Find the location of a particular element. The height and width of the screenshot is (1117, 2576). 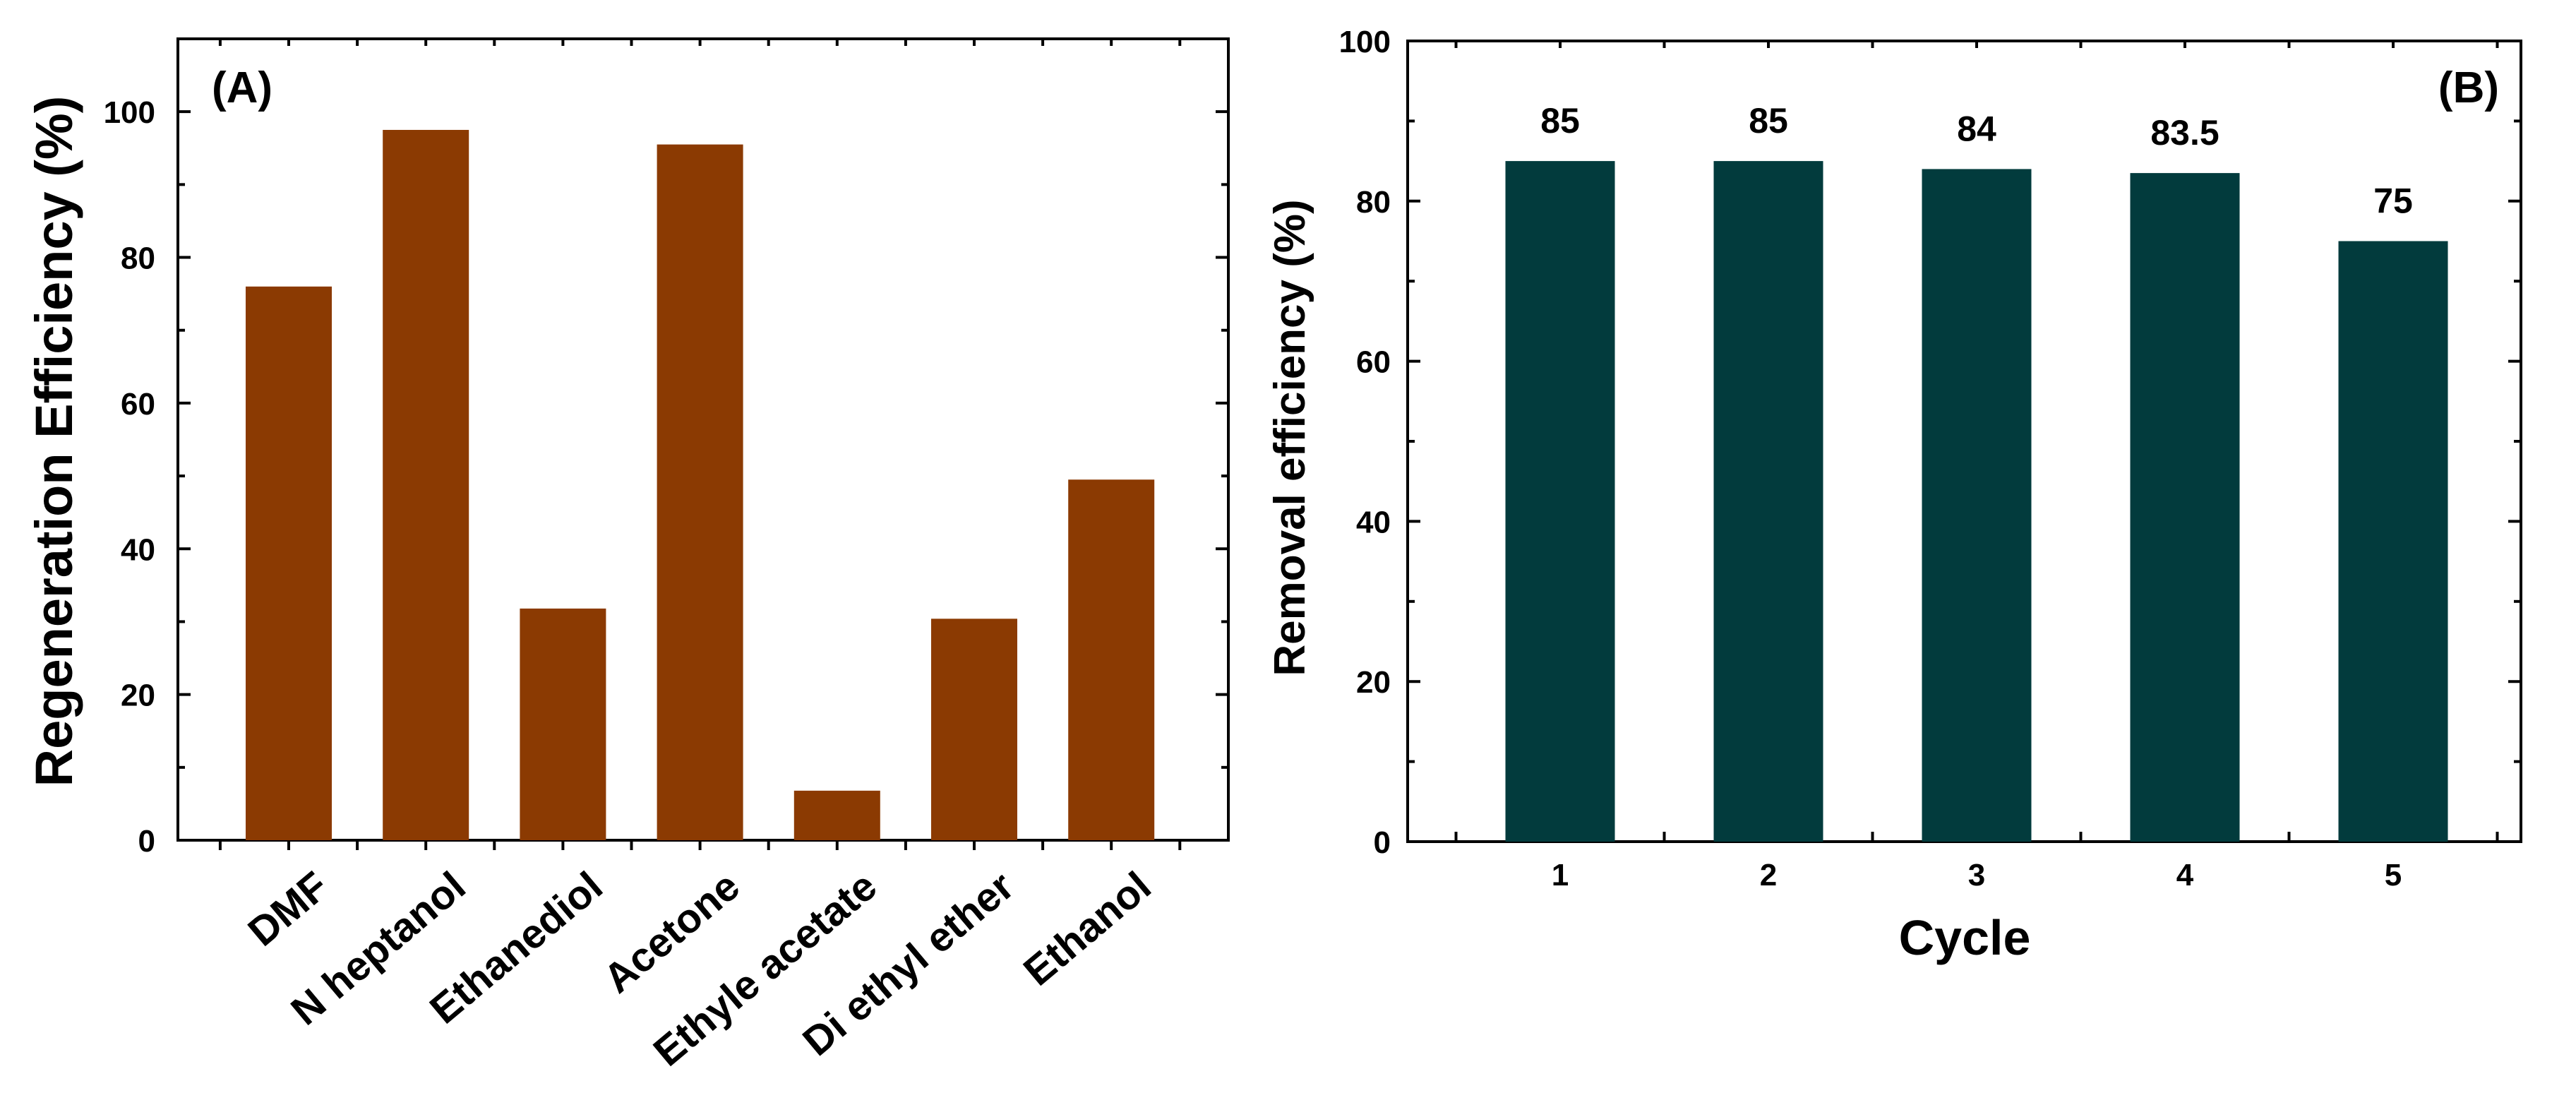

data-label: 84 is located at coordinates (1976, 128).